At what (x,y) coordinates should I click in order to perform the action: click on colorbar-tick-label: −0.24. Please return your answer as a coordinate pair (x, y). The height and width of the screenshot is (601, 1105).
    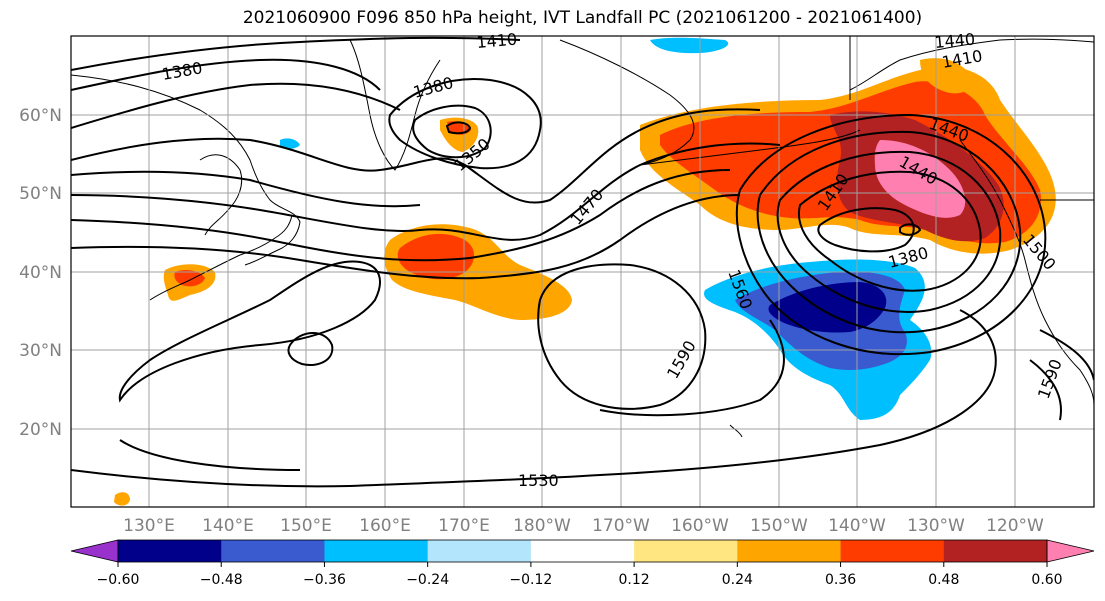
    Looking at the image, I should click on (427, 580).